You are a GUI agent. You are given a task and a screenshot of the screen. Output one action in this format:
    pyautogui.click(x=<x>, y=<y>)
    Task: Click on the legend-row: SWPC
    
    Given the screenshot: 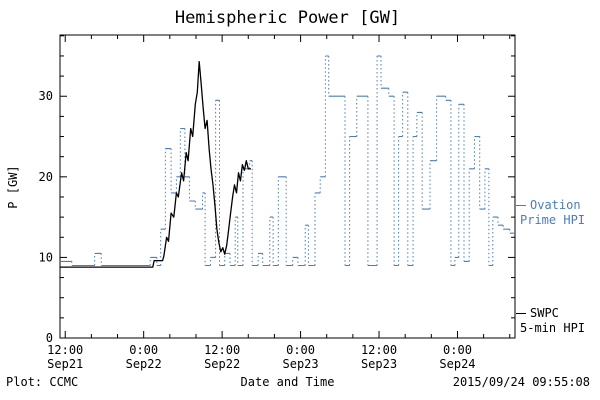 What is the action you would take?
    pyautogui.click(x=550, y=313)
    